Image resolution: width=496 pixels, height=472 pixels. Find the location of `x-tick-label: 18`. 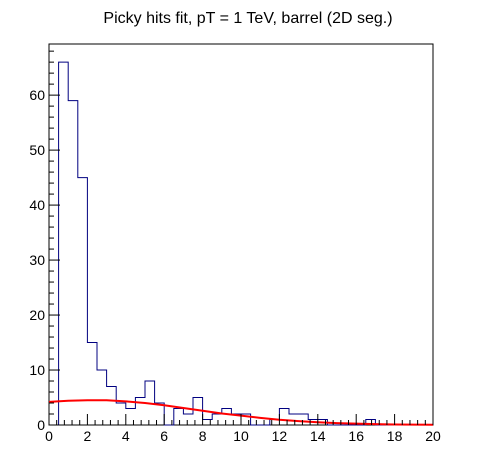

x-tick-label: 18 is located at coordinates (395, 436).